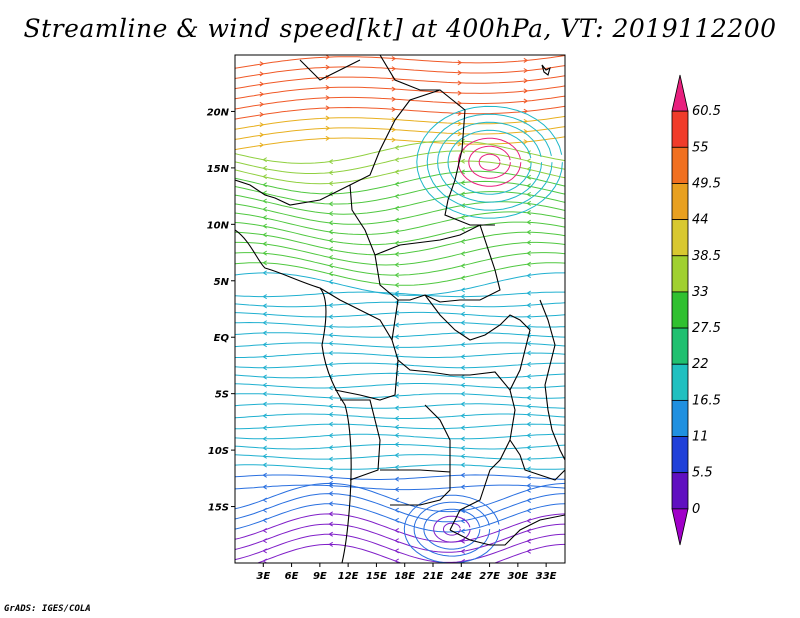  Describe the element at coordinates (700, 437) in the screenshot. I see `colorbar-label: 11` at that location.